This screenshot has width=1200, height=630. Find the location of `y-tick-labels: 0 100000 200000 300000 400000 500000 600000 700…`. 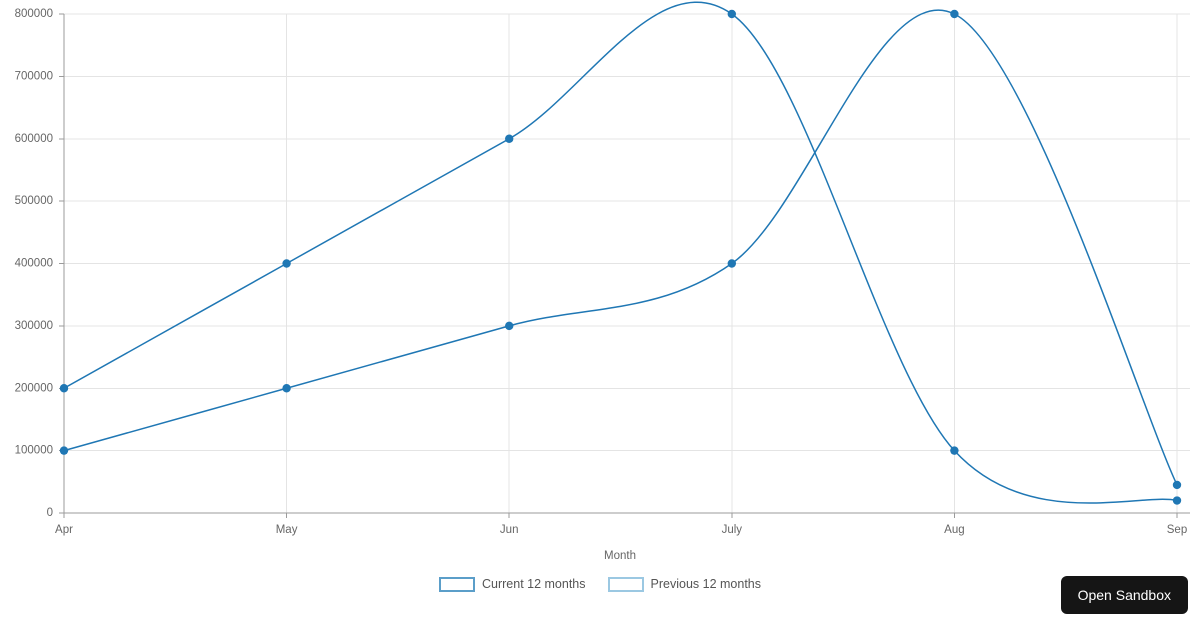

y-tick-labels: 0 100000 200000 300000 400000 500000 600000 700… is located at coordinates (34, 263).